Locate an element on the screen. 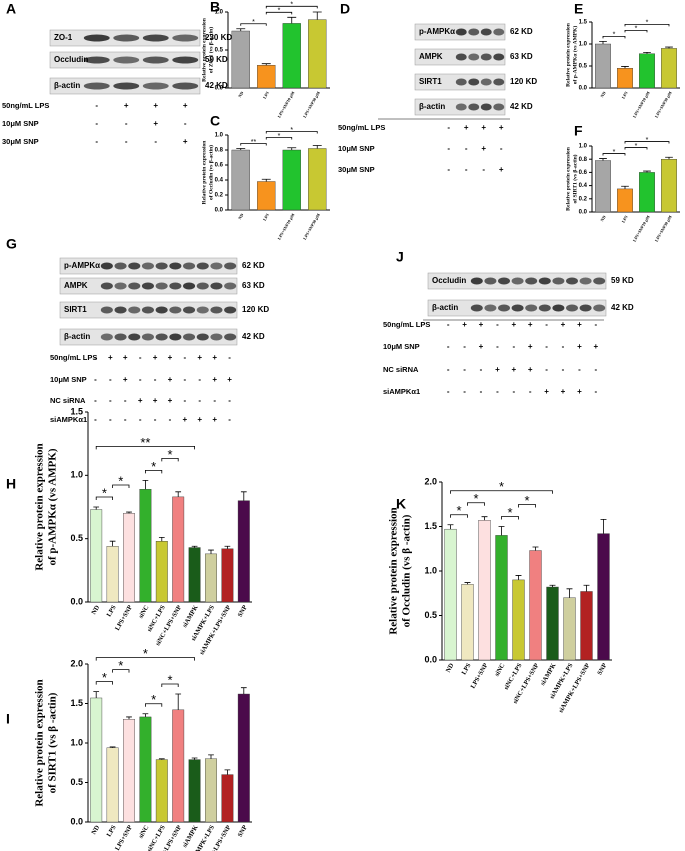  x-tick-label: siAMPK+LPS+SNP is located at coordinates (215, 630).